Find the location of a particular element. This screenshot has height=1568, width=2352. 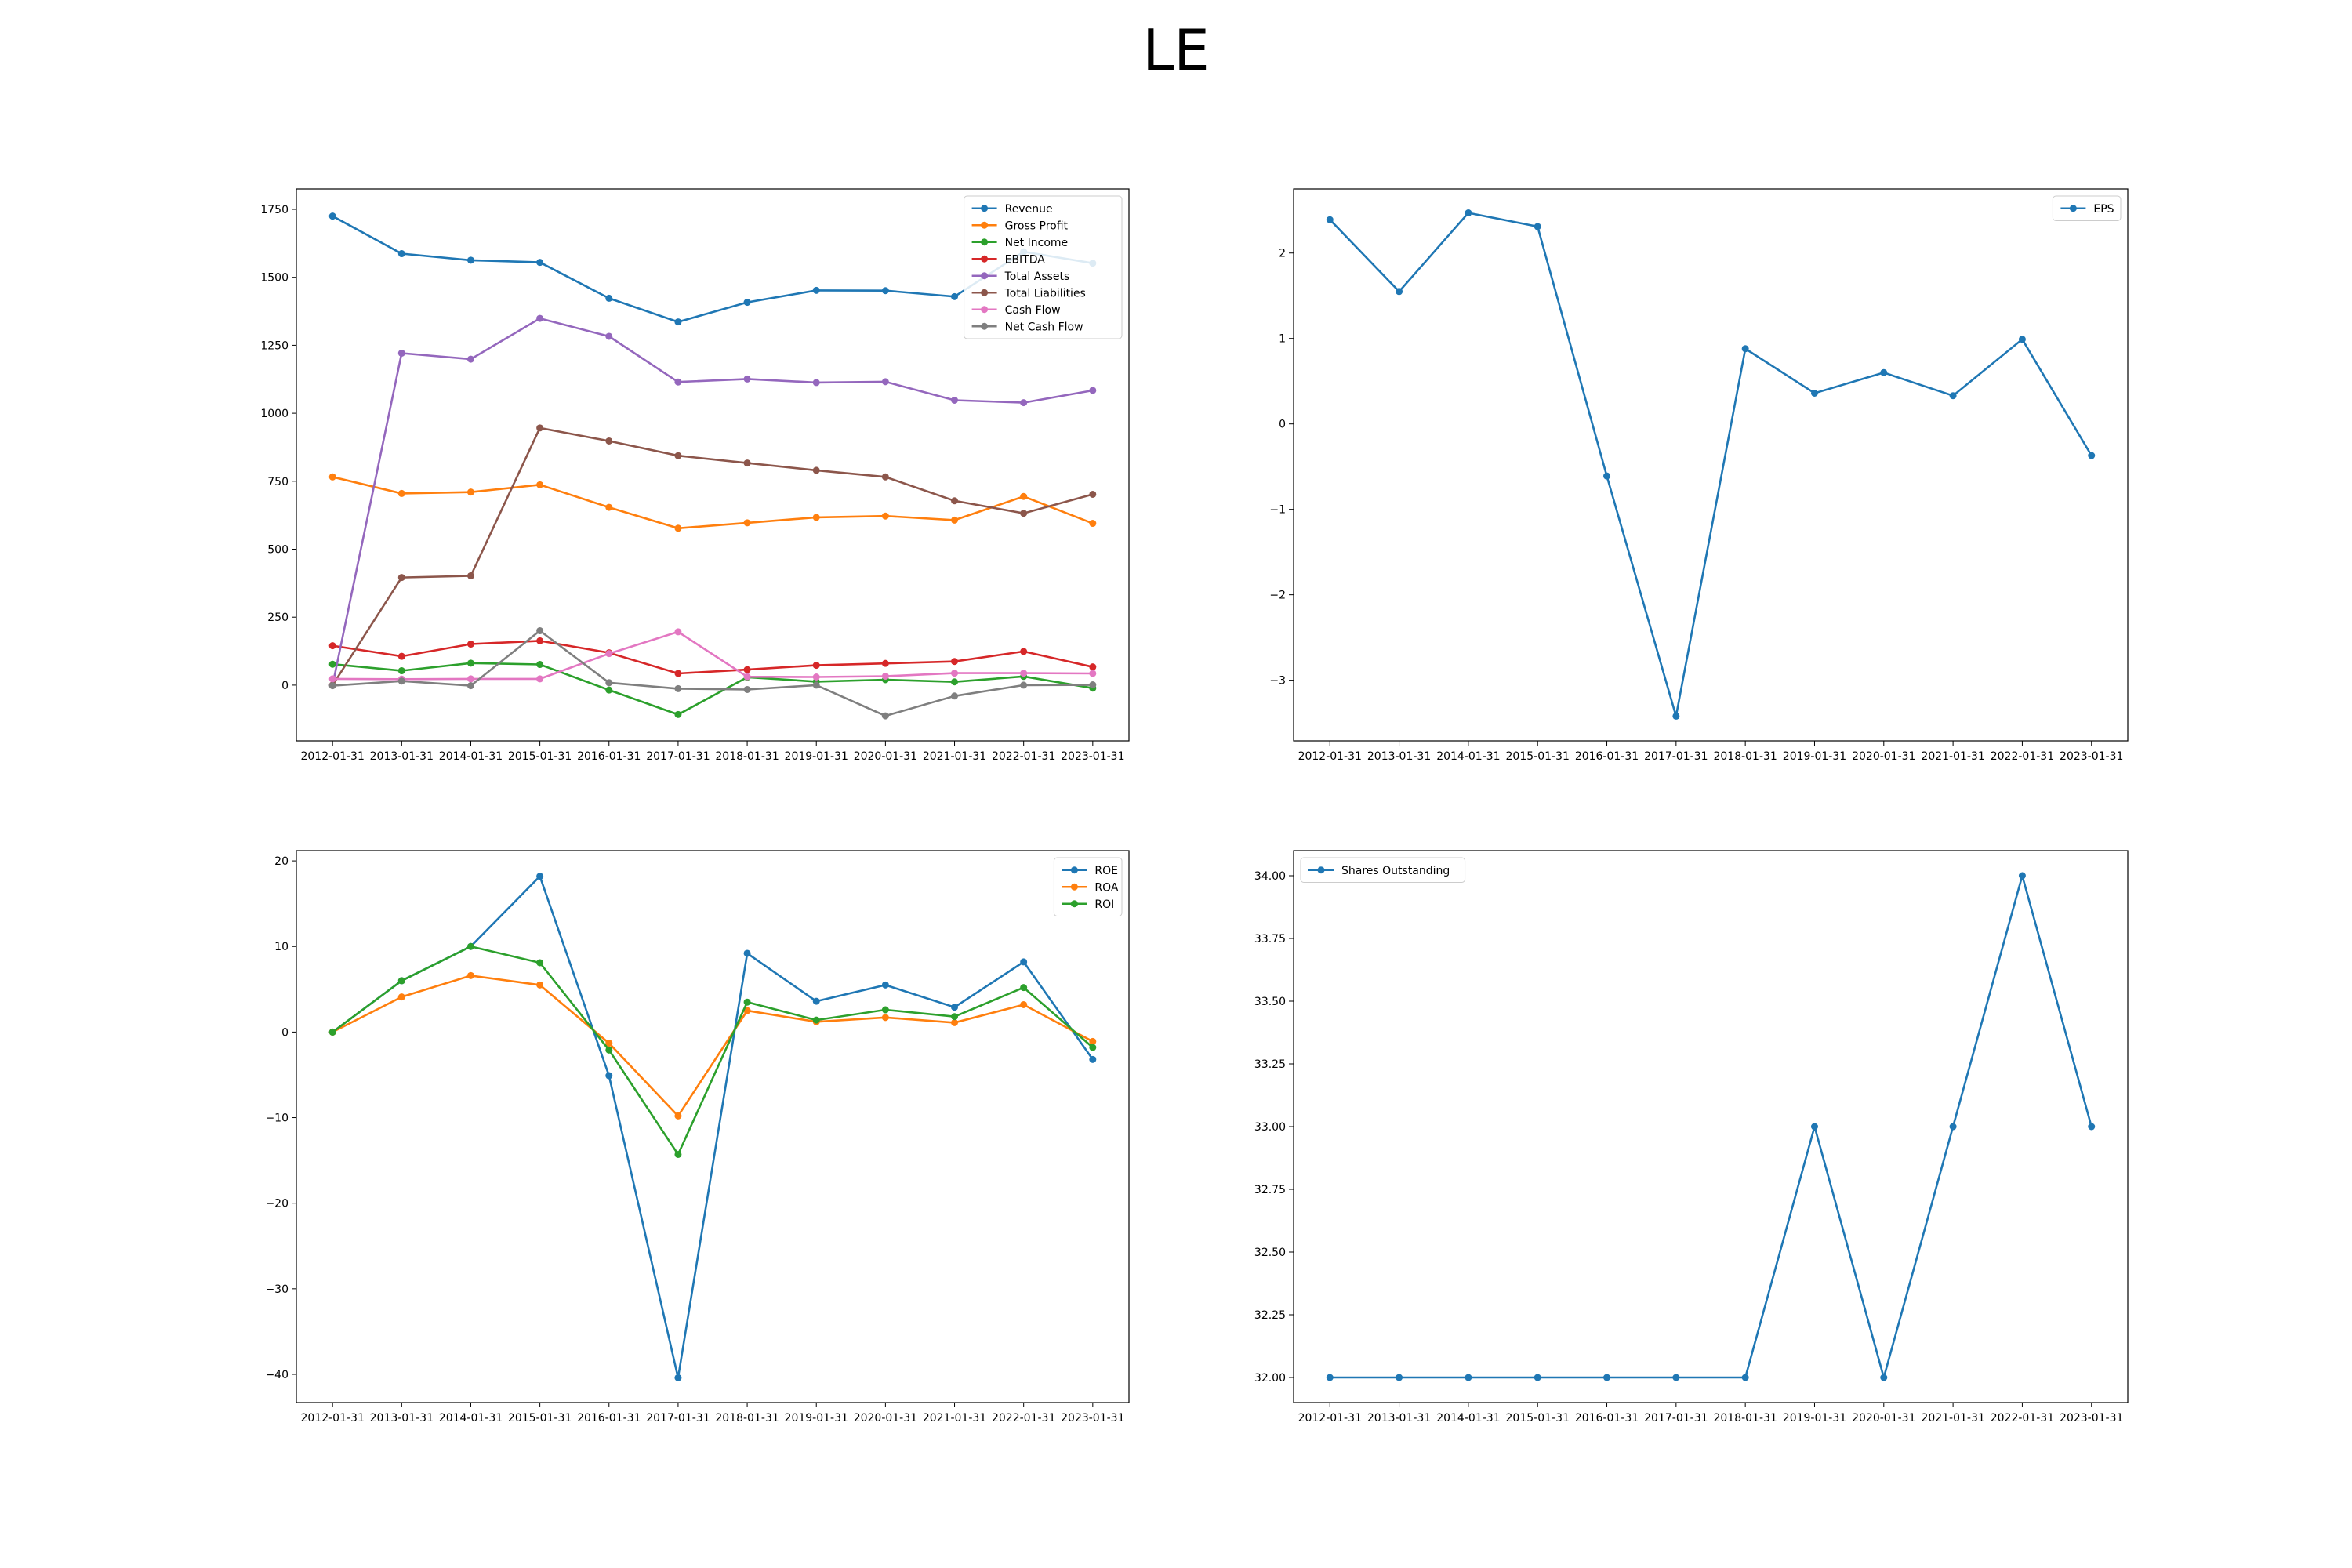

plot-frame is located at coordinates (1711, 1126).